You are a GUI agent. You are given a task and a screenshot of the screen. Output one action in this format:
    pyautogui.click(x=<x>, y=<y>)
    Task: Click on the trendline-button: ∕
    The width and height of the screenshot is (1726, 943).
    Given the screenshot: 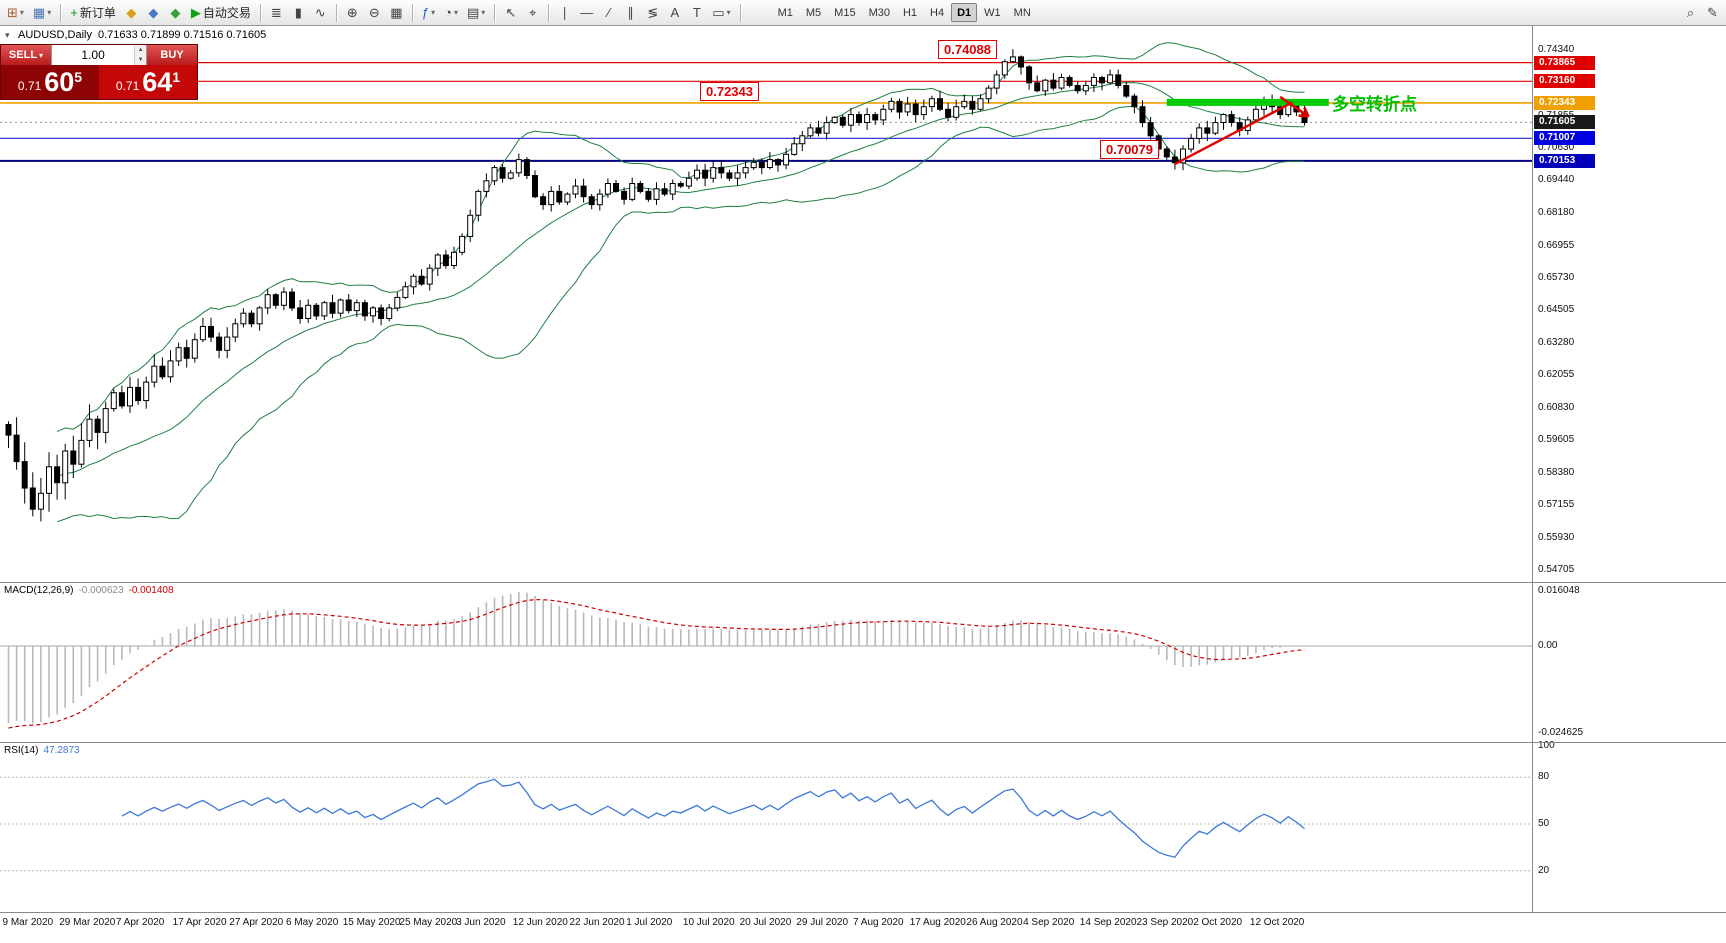 What is the action you would take?
    pyautogui.click(x=608, y=12)
    